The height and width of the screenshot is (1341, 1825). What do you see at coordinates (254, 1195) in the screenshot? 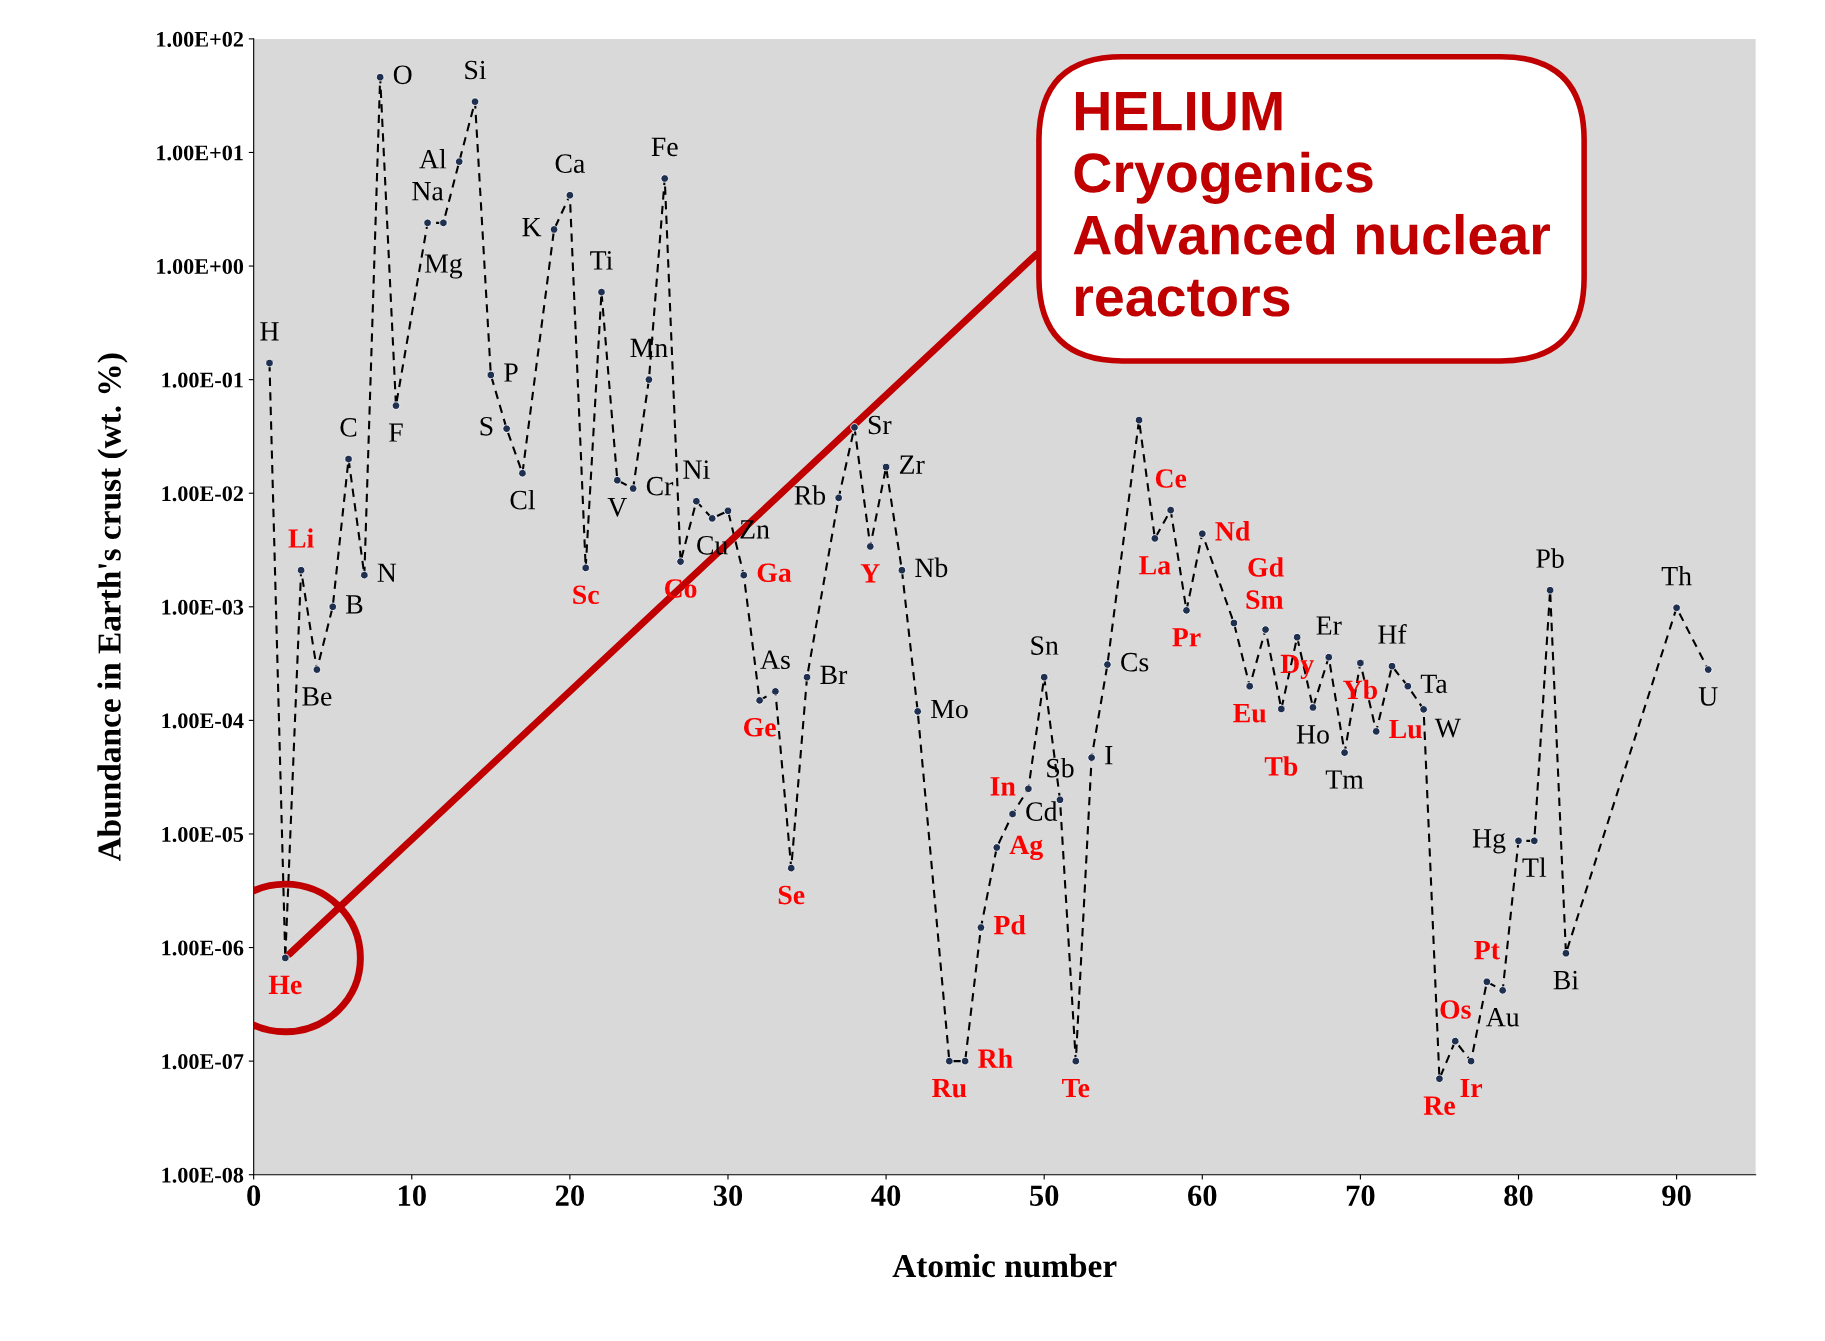
I see `x-tick-label: 0` at bounding box center [254, 1195].